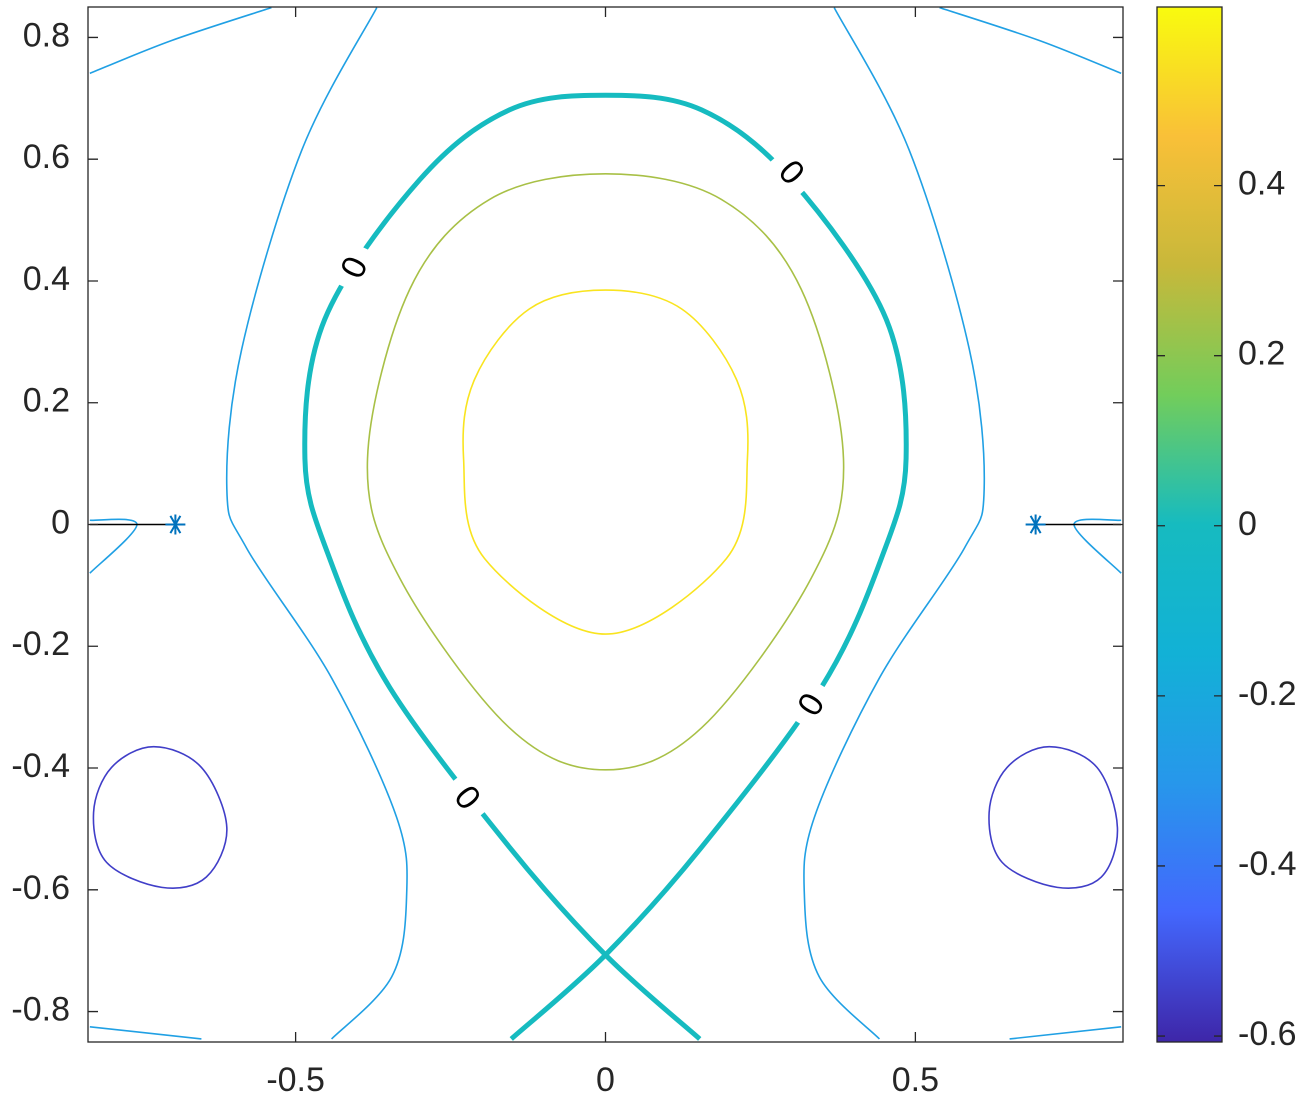 This screenshot has height=1111, width=1305. What do you see at coordinates (605, 1080) in the screenshot?
I see `x-tick-label: 0` at bounding box center [605, 1080].